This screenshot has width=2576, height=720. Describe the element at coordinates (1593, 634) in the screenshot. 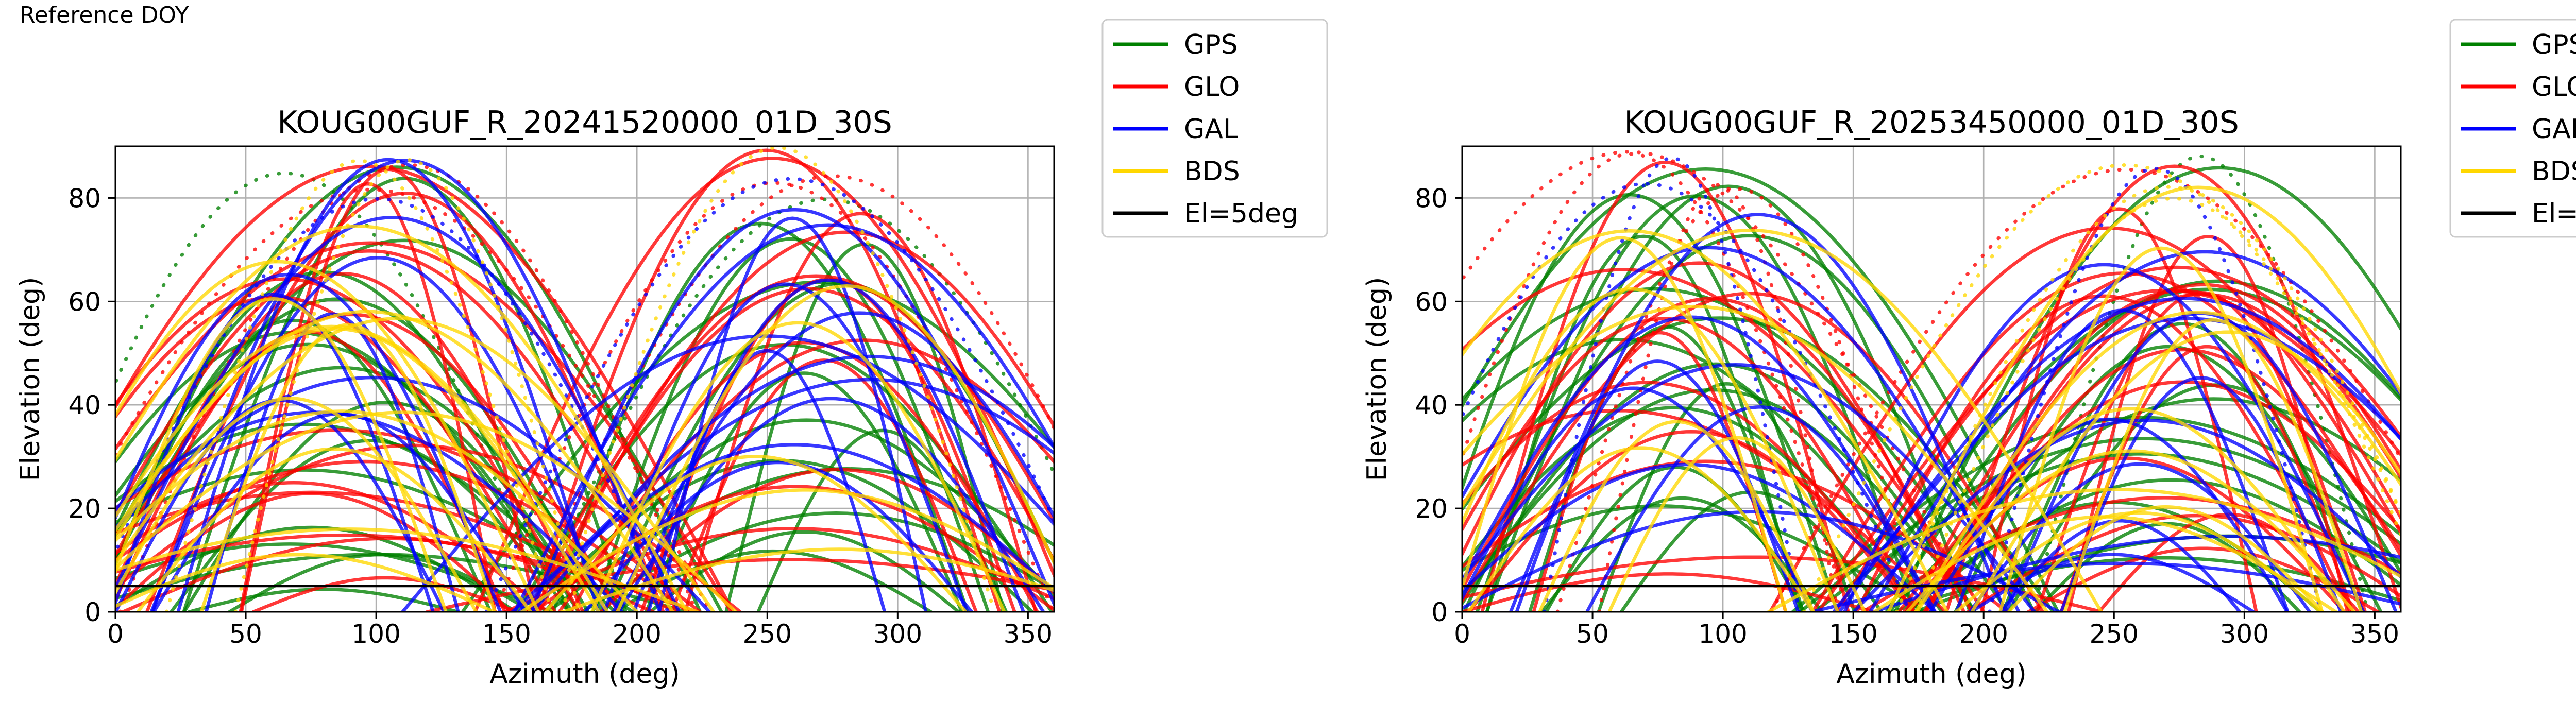

I see `chart-2-xtick-label-50: 50` at that location.